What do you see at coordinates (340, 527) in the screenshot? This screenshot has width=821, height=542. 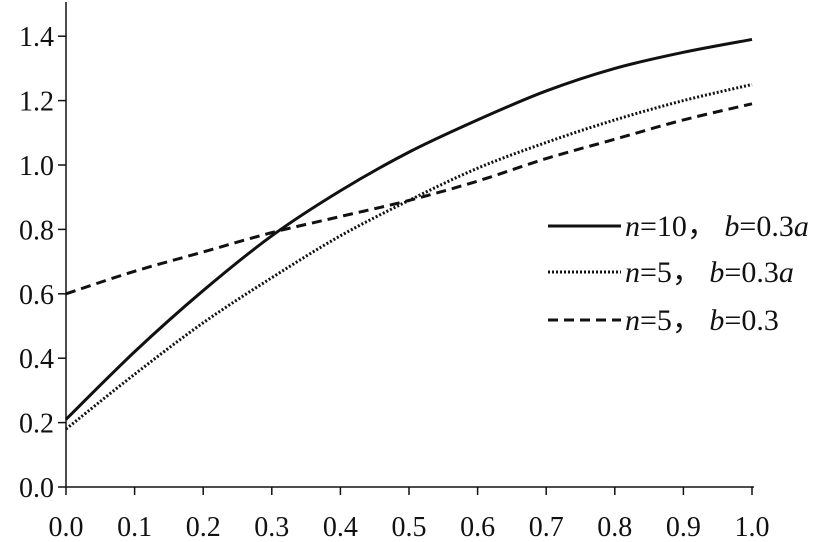 I see `x-tick-label: 0.4` at bounding box center [340, 527].